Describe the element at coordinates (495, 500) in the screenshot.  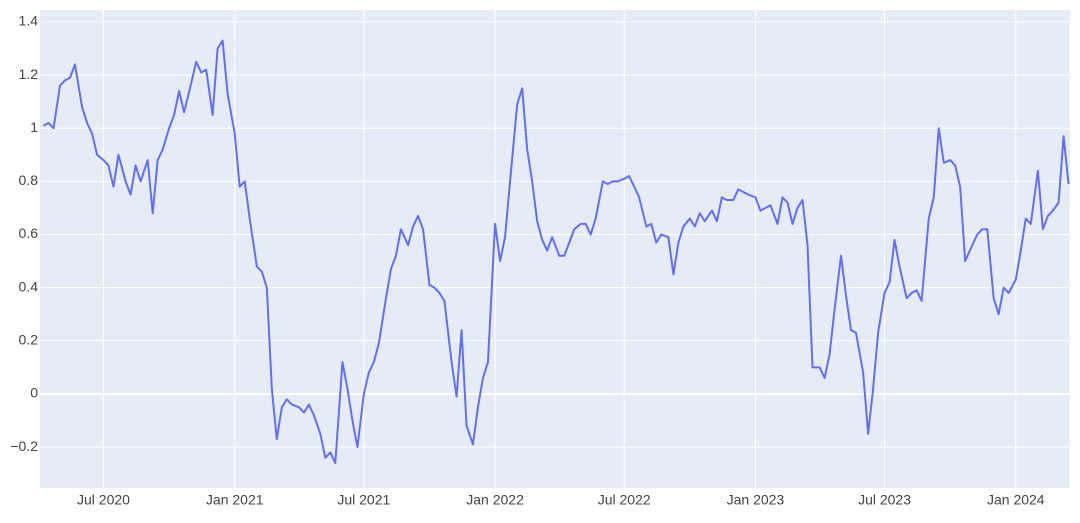
I see `x-tick-label: Jan 2022` at that location.